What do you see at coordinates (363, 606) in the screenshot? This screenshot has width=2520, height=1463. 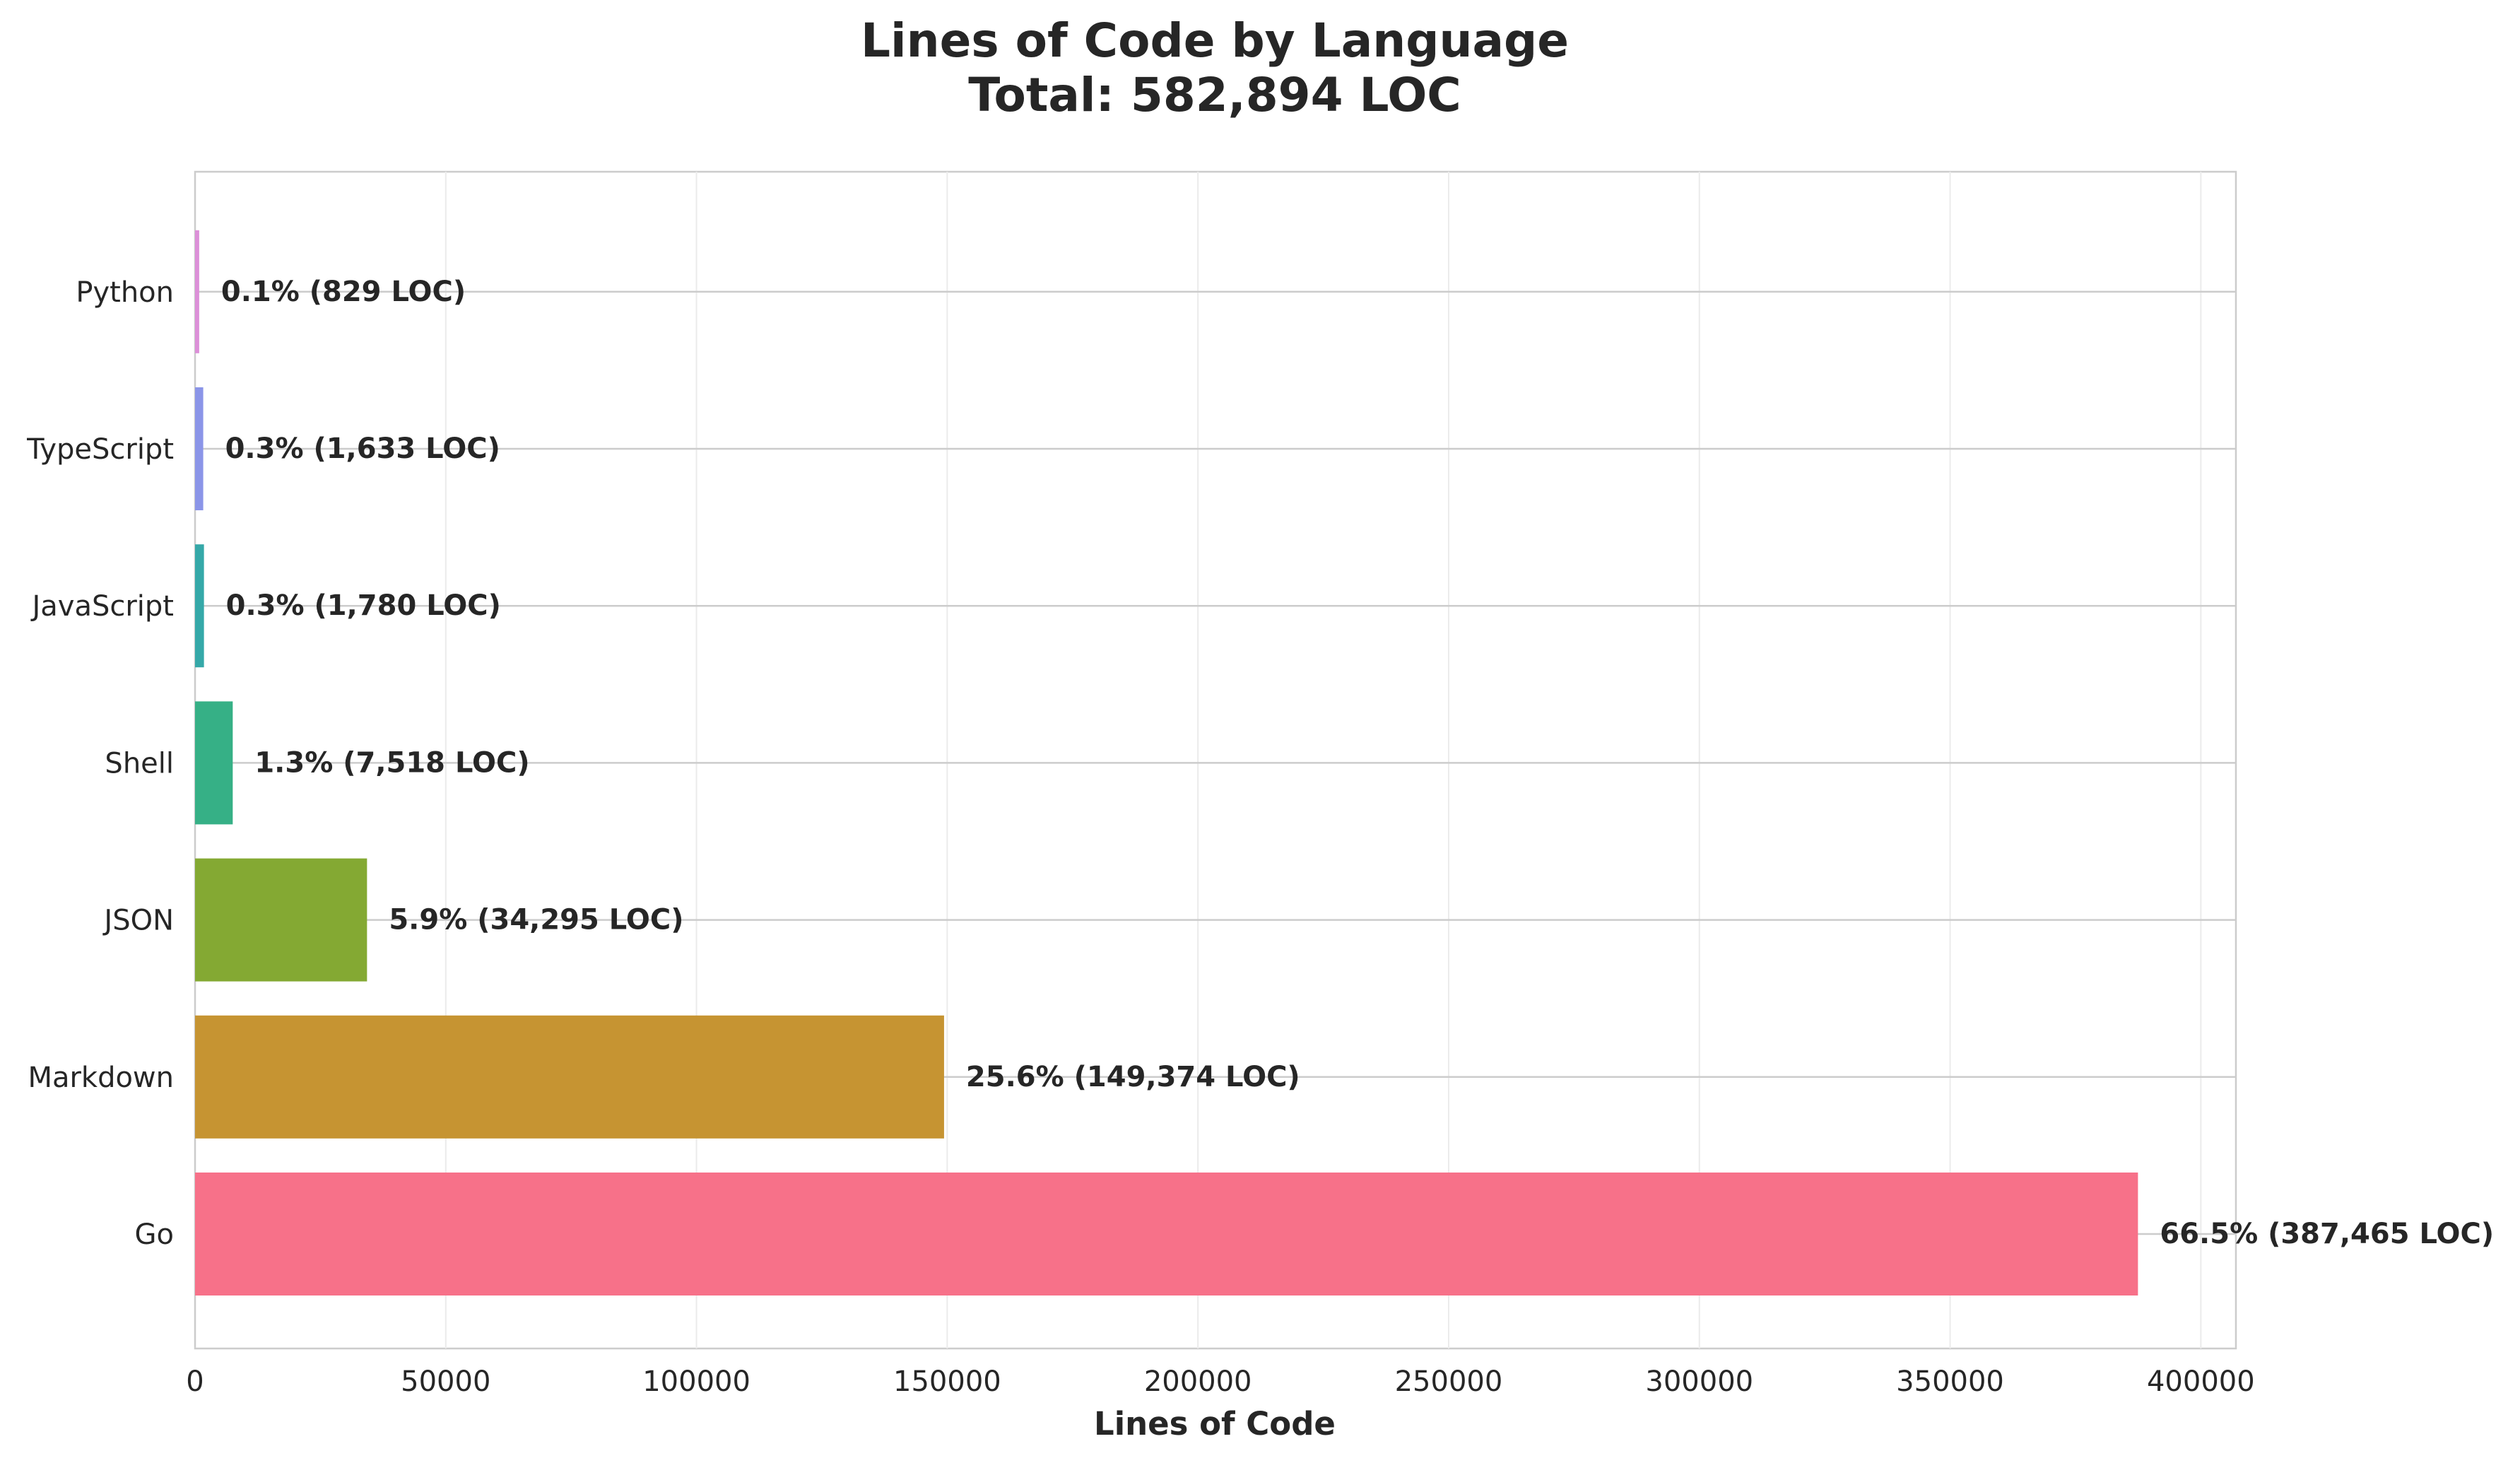 I see `data-label: 0.3% (1,780 LOC)` at bounding box center [363, 606].